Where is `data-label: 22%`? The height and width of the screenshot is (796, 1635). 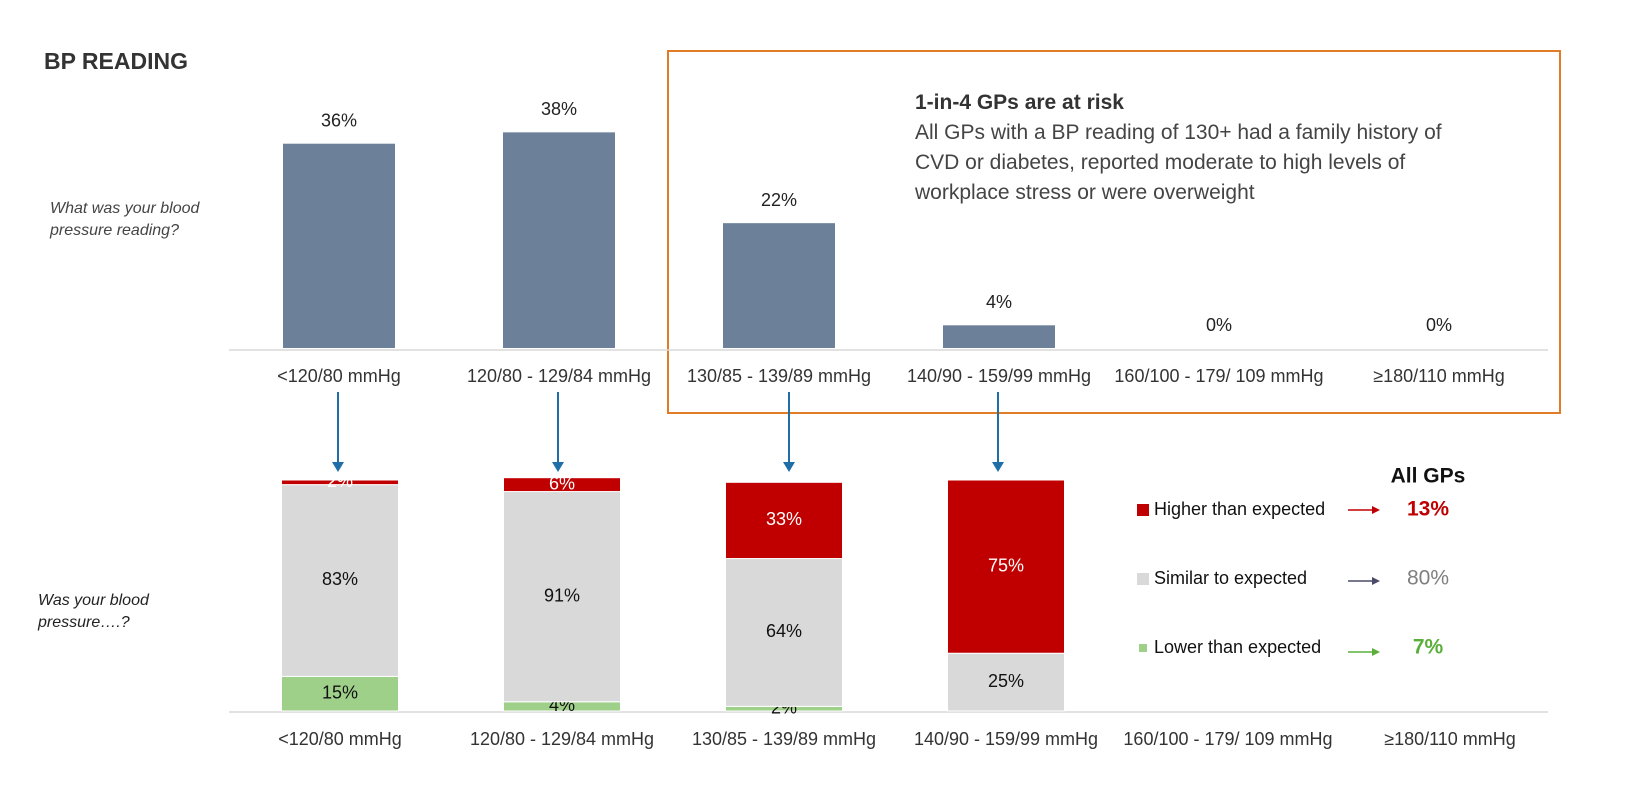
data-label: 22% is located at coordinates (779, 200).